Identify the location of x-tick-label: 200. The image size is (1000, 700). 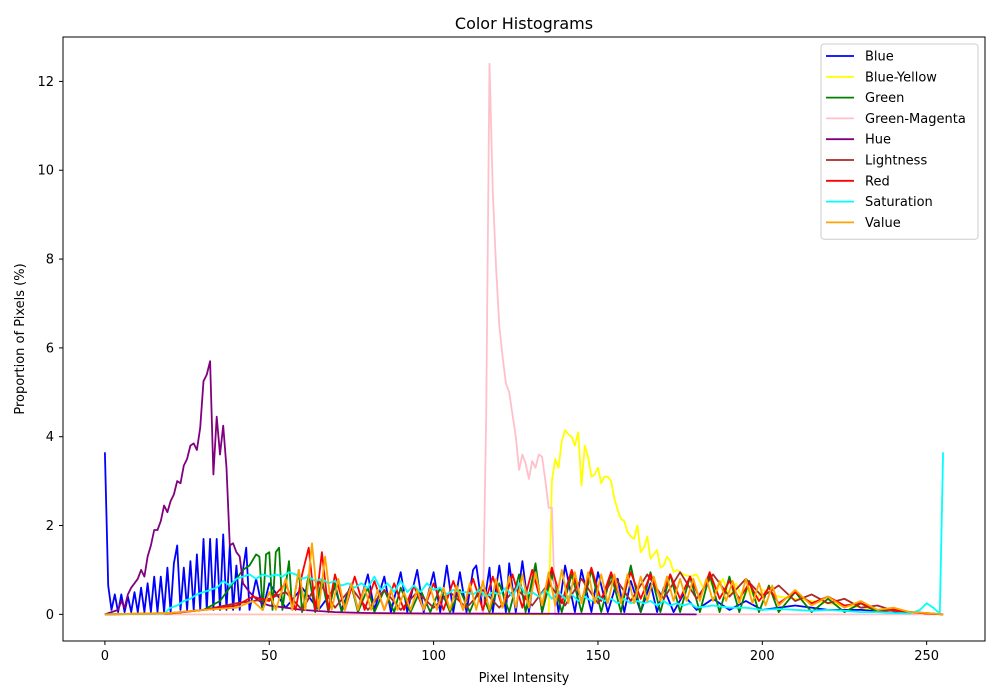
(762, 656).